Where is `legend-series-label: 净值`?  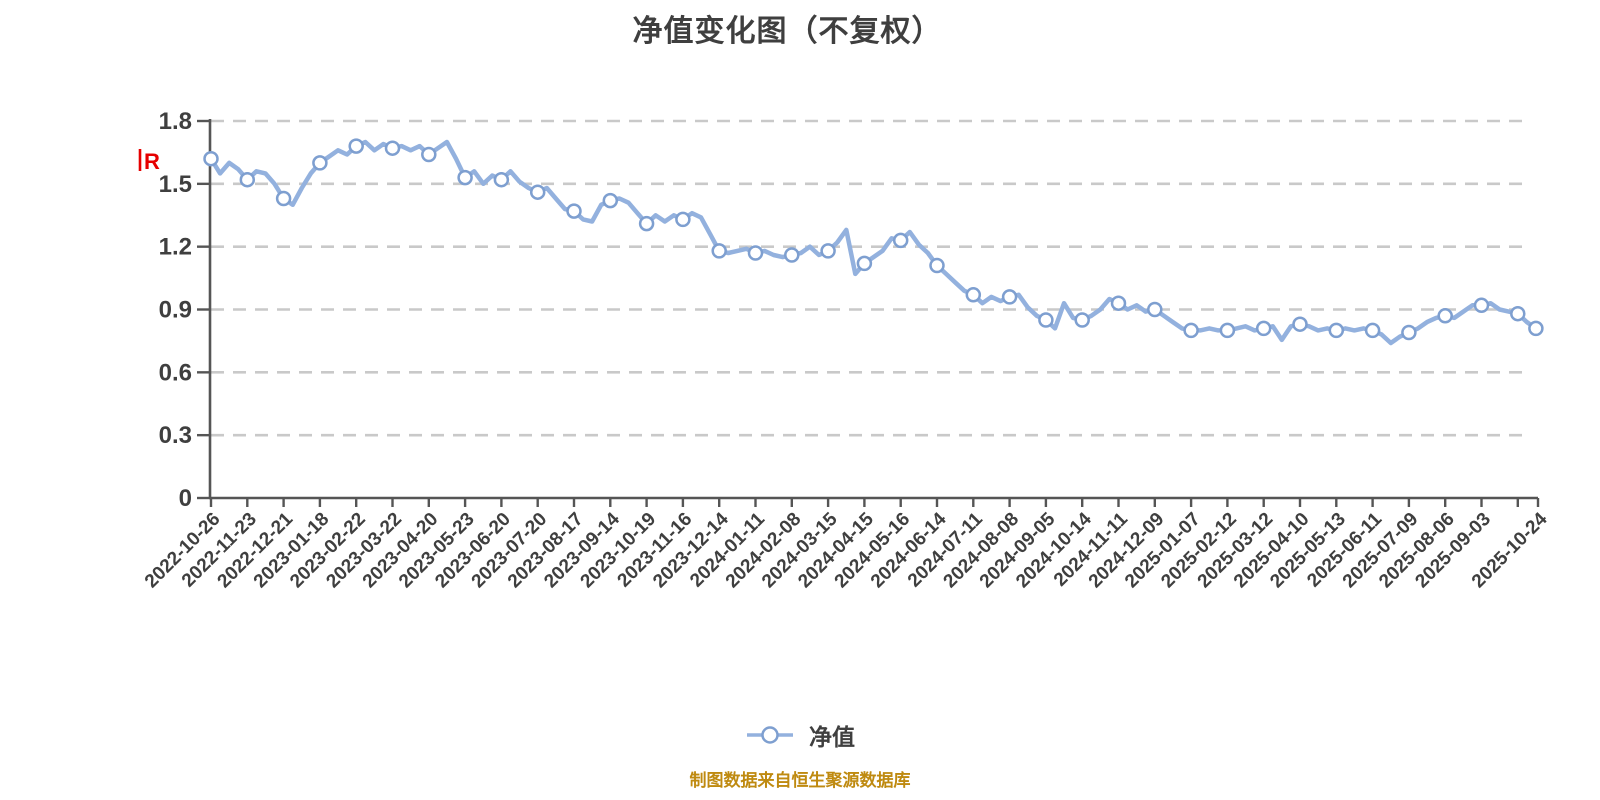
legend-series-label: 净值 is located at coordinates (832, 737).